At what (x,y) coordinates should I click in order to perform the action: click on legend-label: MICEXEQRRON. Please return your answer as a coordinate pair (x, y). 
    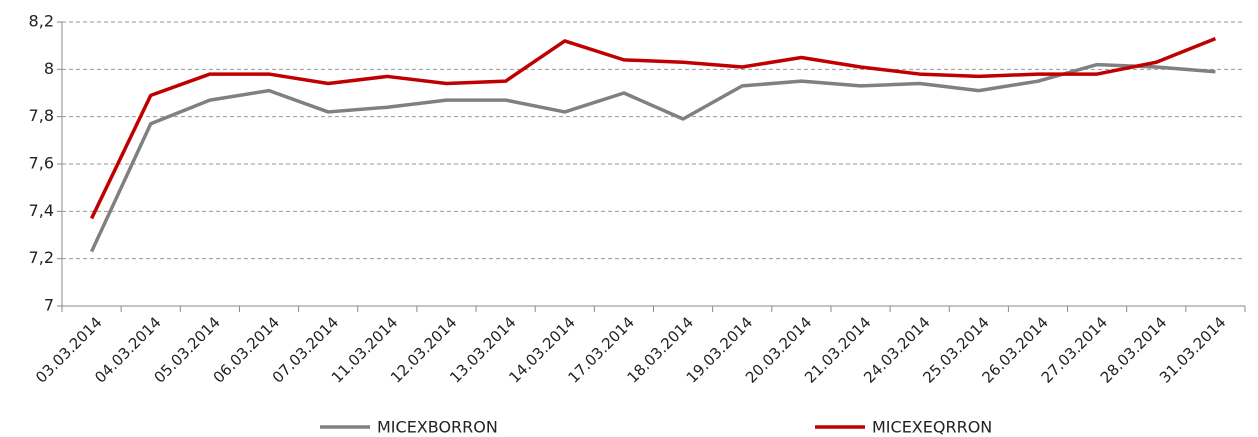
    Looking at the image, I should click on (932, 427).